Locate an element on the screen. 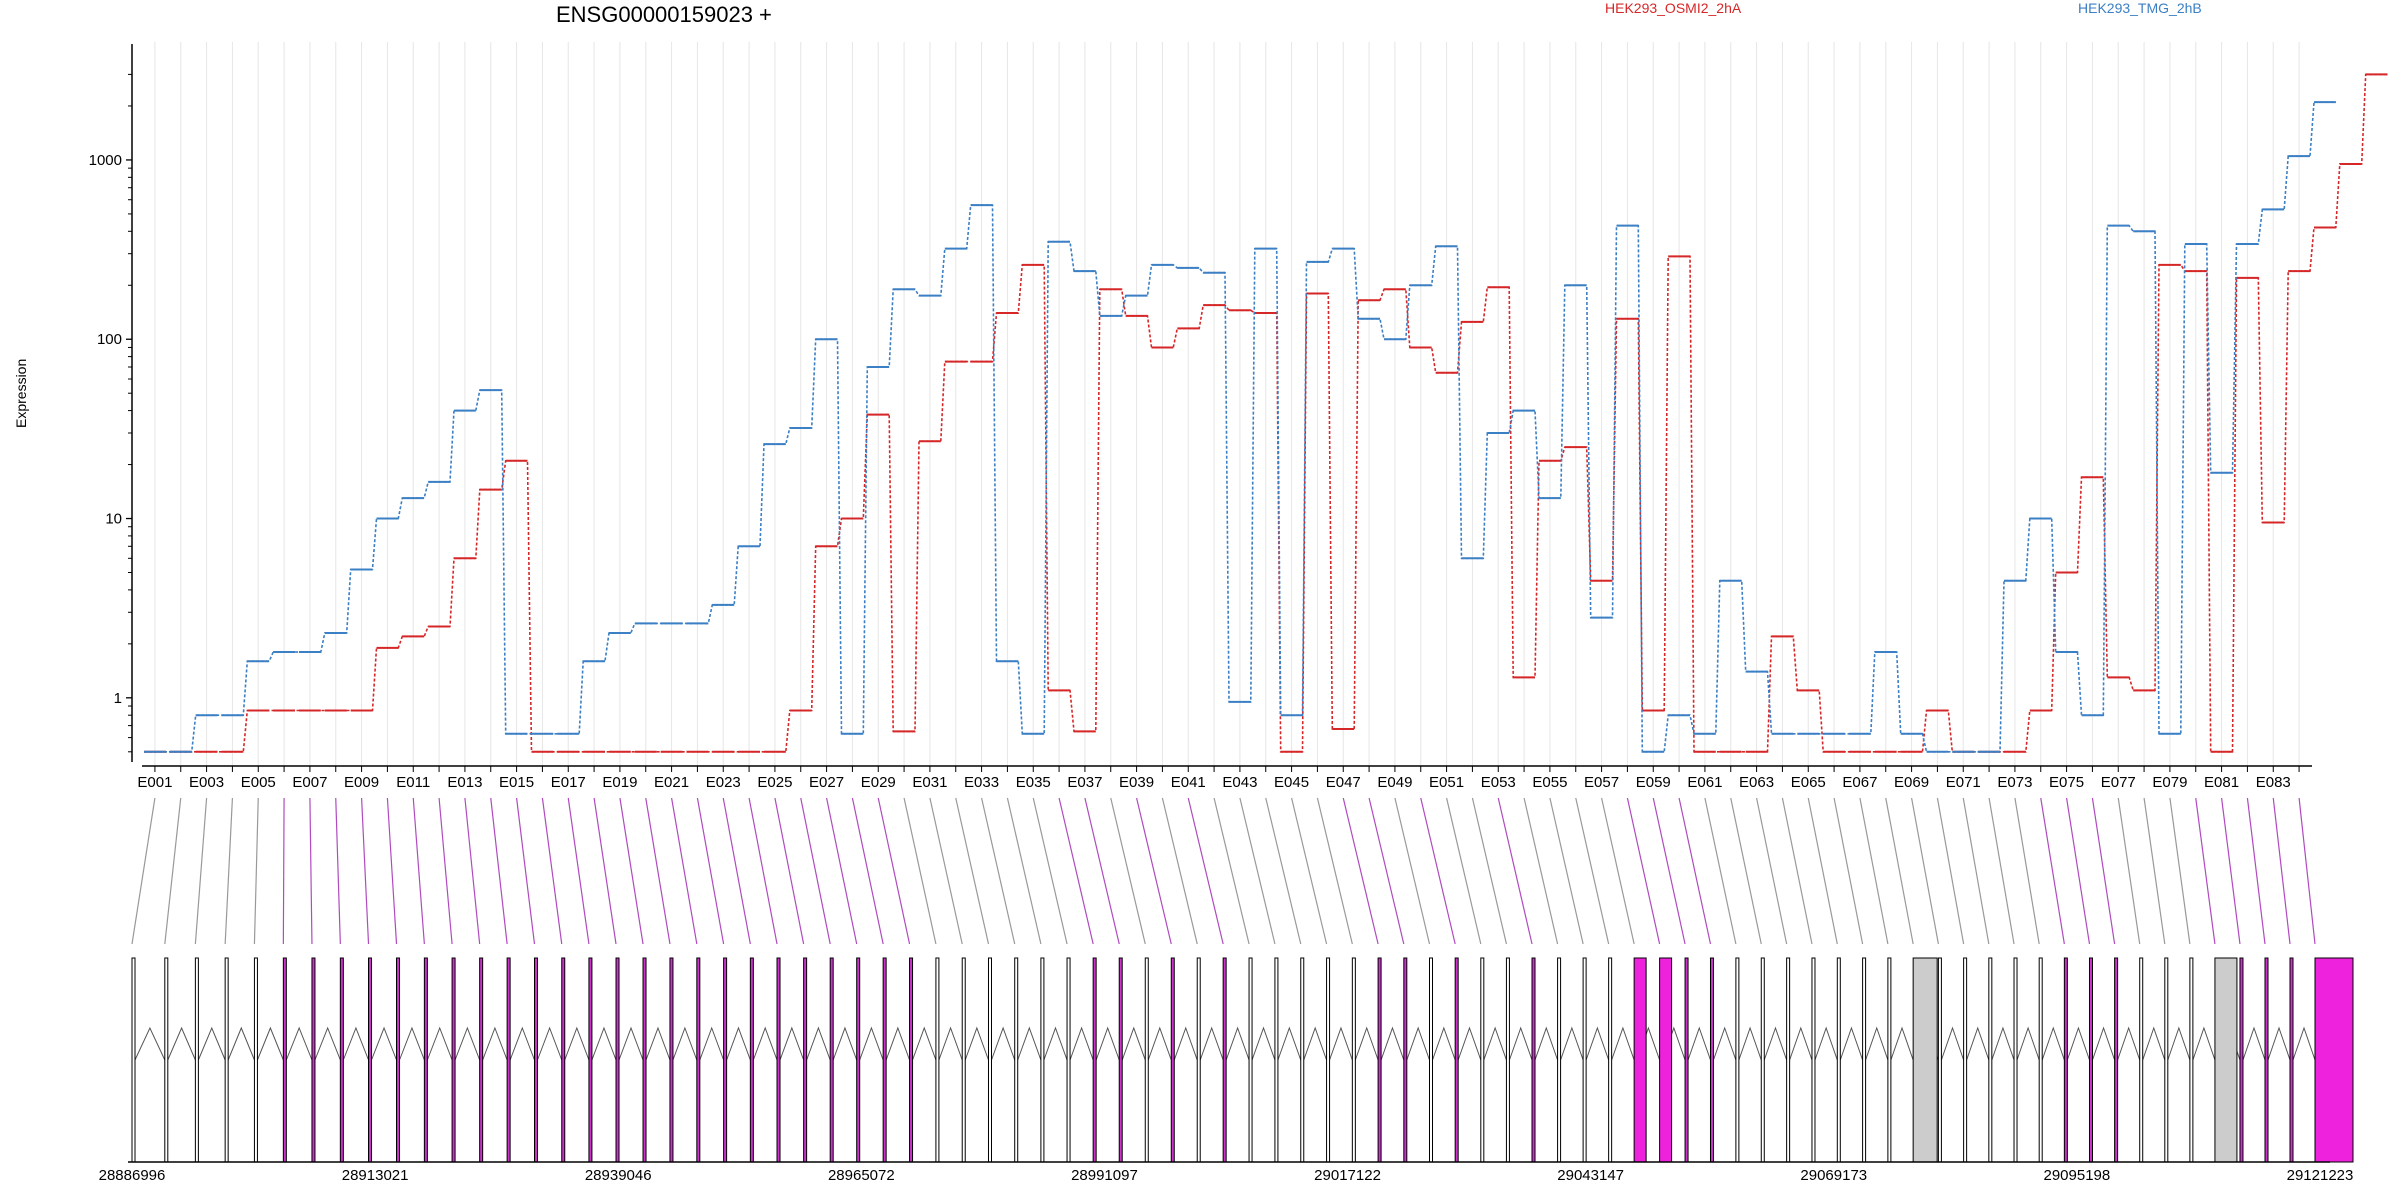 Image resolution: width=2400 pixels, height=1200 pixels. gene-axis-tick-label: 29069173 is located at coordinates (1833, 1175).